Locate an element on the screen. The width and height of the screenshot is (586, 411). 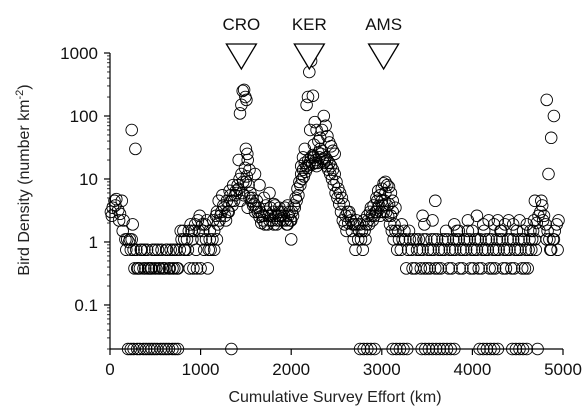
y-axis-title: Bird Density (number km-2) is located at coordinates (23, 179).